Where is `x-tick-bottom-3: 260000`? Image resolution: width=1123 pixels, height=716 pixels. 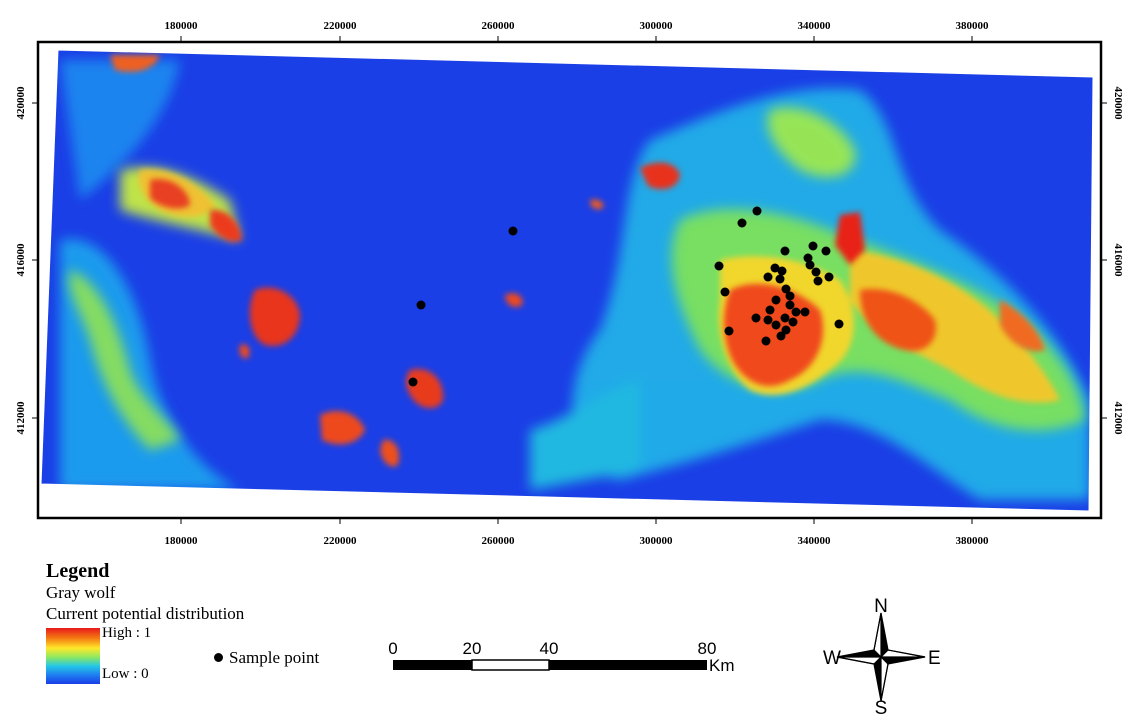
x-tick-bottom-3: 260000 is located at coordinates (499, 541).